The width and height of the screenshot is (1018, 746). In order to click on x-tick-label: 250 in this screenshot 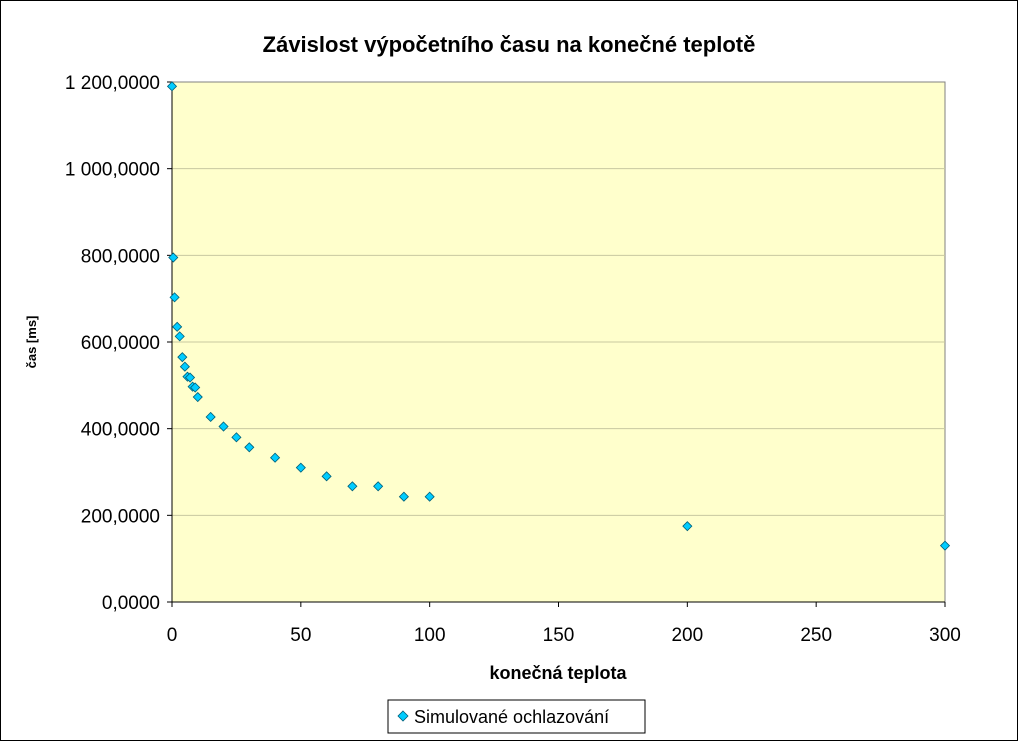, I will do `click(816, 635)`.